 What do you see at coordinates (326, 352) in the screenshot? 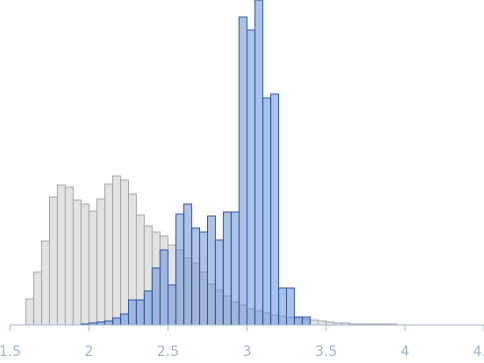
I see `x-tick-label: 3.5` at bounding box center [326, 352].